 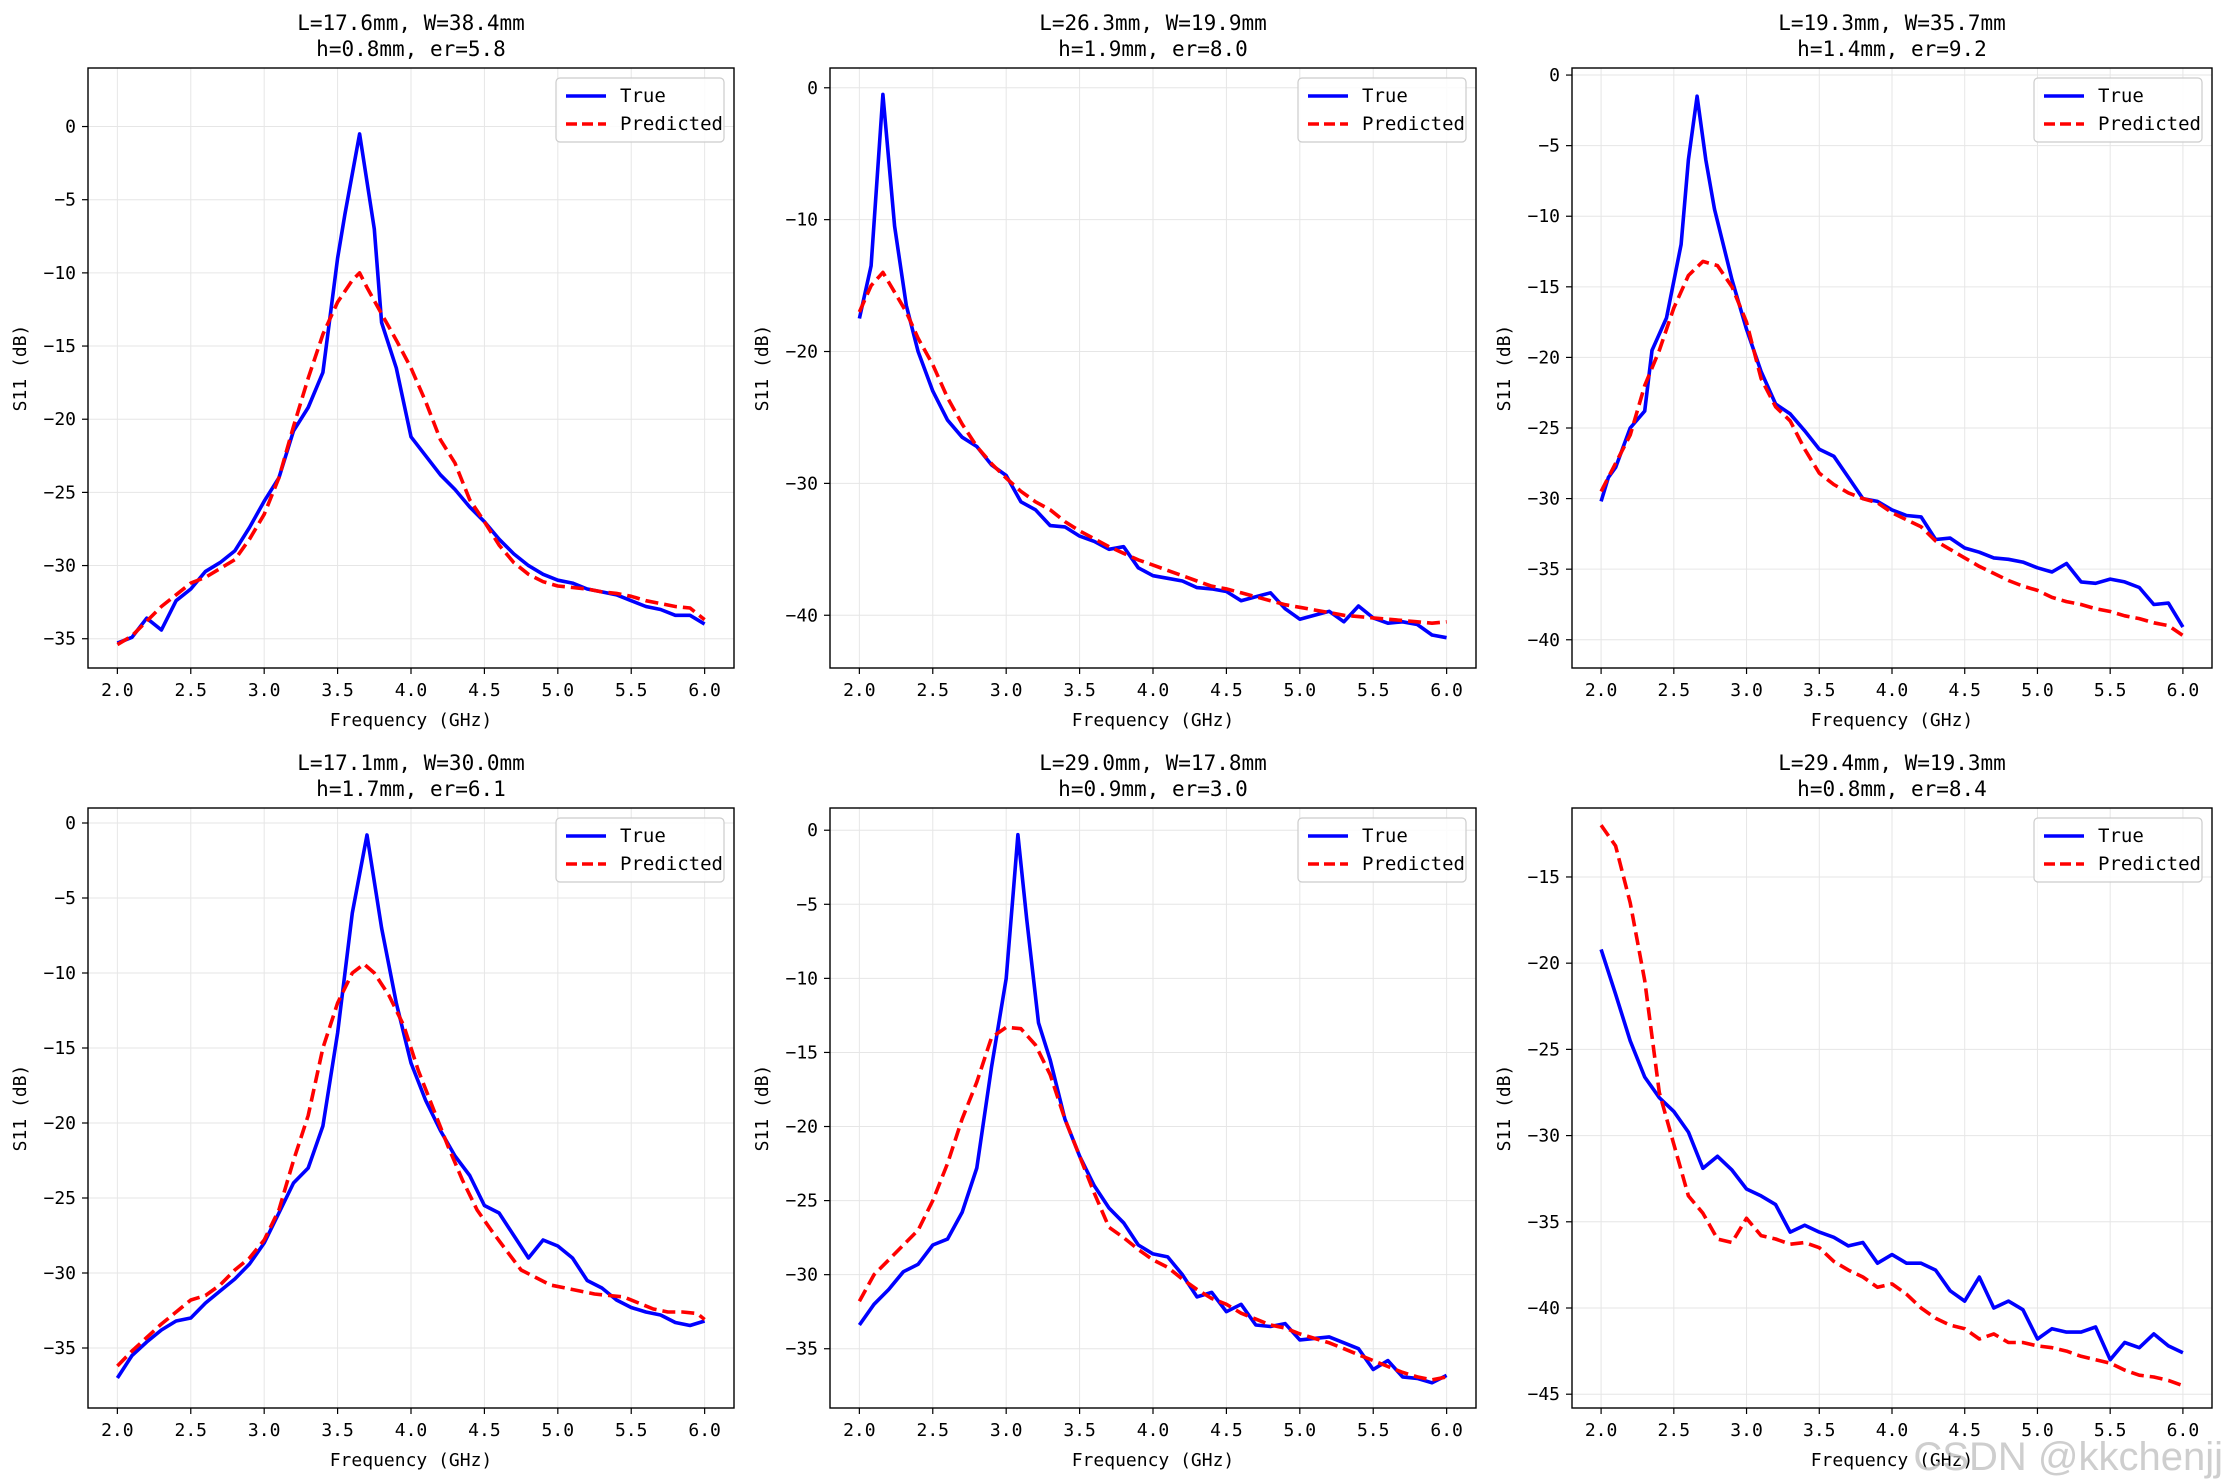 What do you see at coordinates (411, 49) in the screenshot?
I see `chart-title-line-2: h=0.8mm, er=5.8` at bounding box center [411, 49].